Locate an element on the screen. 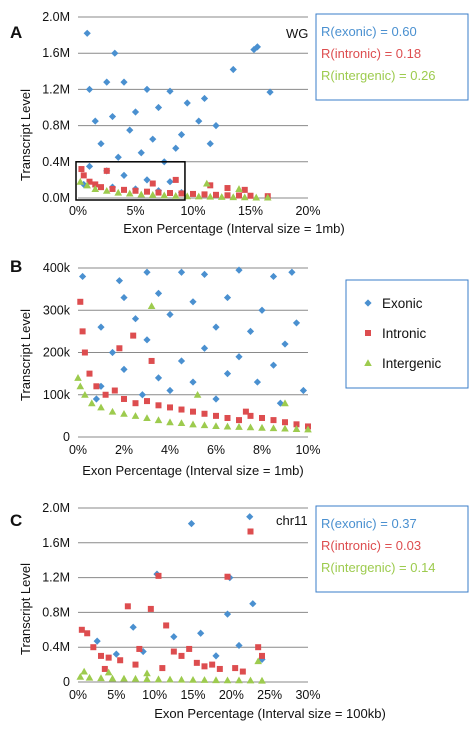 The height and width of the screenshot is (732, 474). x-tick-label: 25% is located at coordinates (269, 695).